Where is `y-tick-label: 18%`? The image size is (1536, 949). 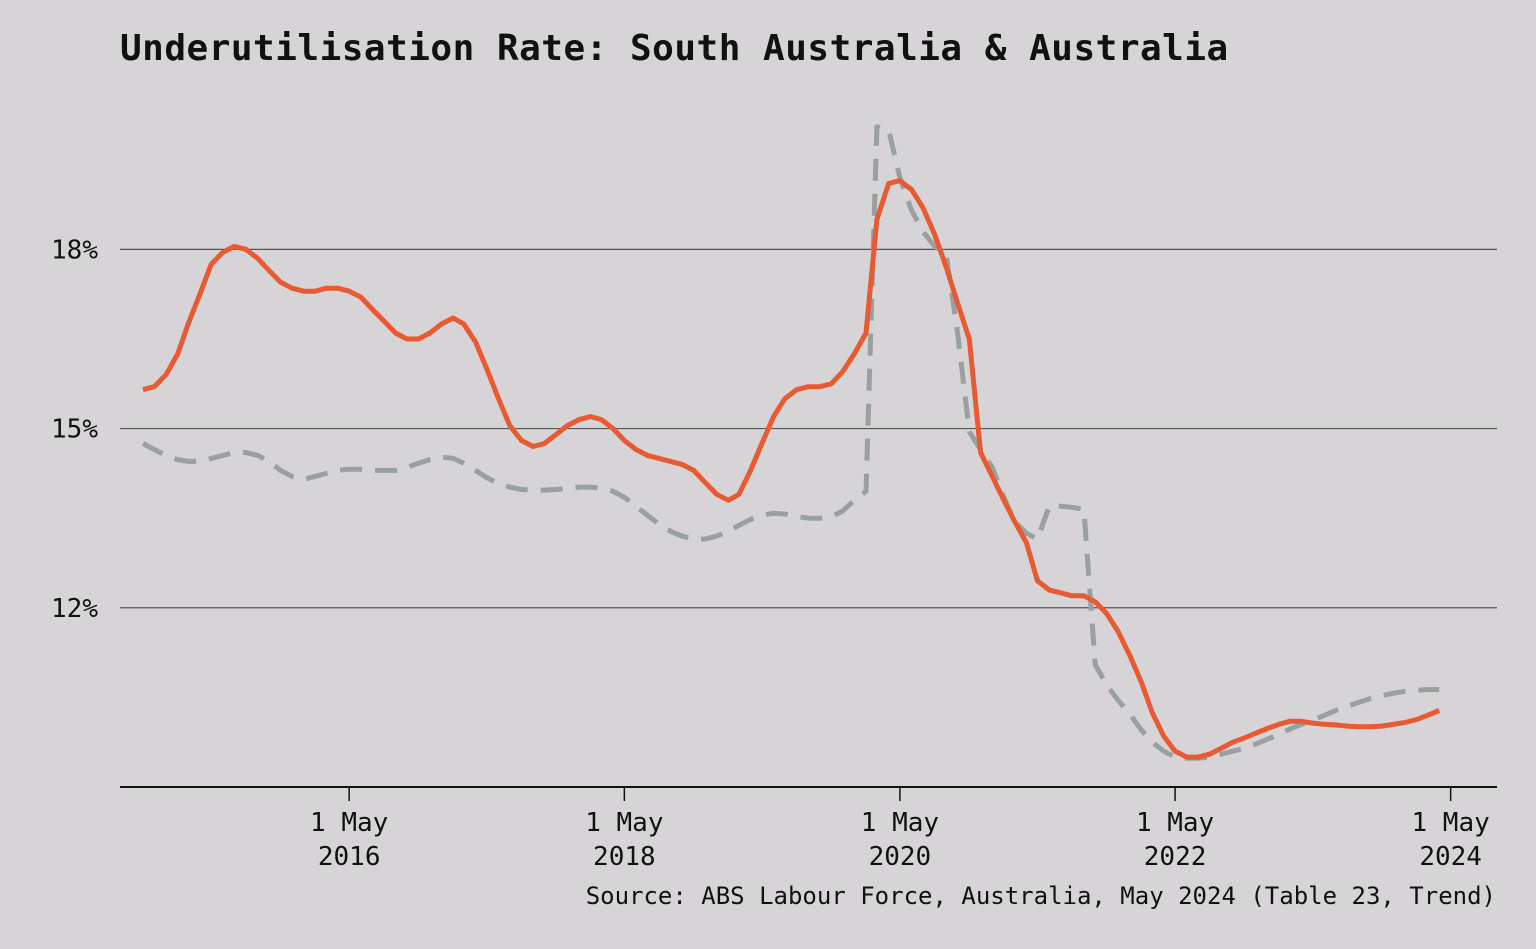
y-tick-label: 18% is located at coordinates (74, 250).